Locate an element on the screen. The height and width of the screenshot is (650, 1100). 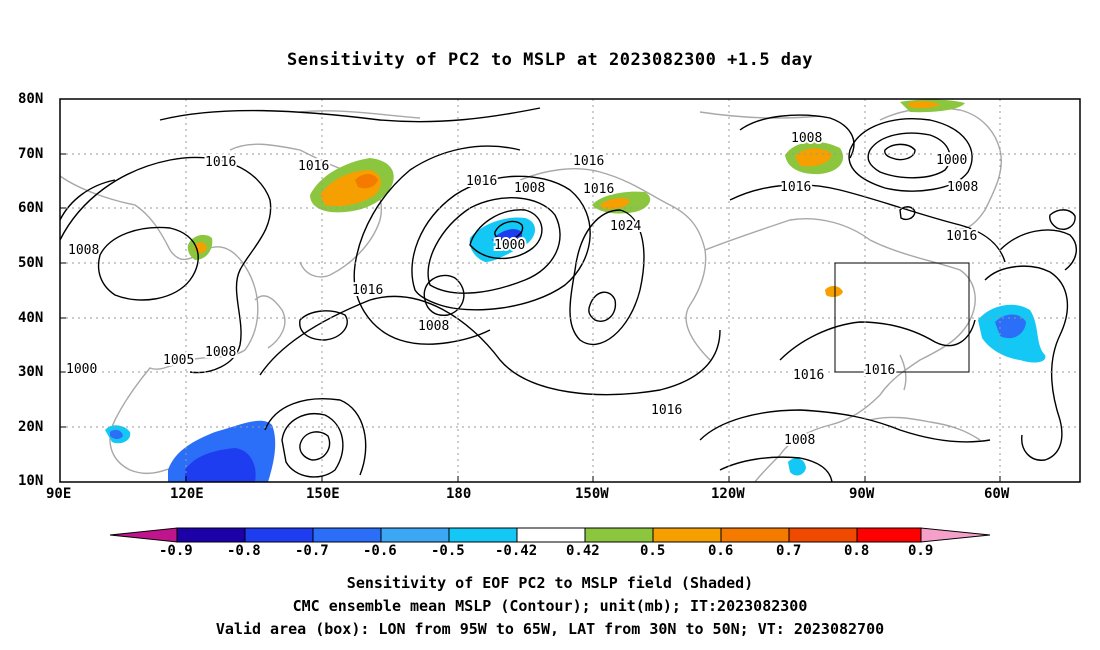
negative-patch-bering-core is located at coordinates (507, 237).